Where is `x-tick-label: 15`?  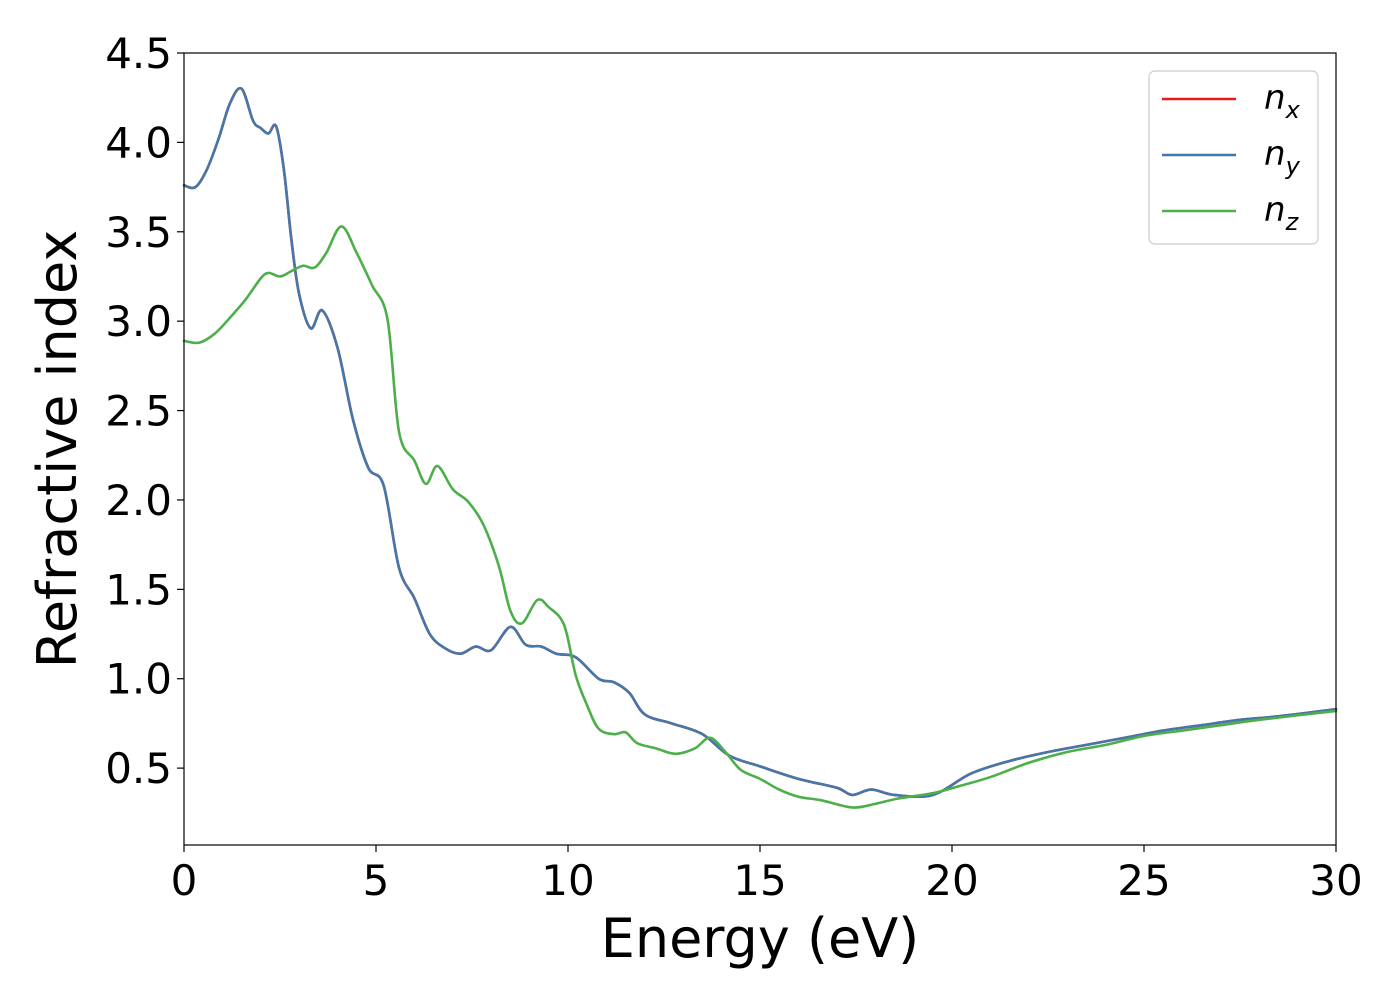 x-tick-label: 15 is located at coordinates (759, 880).